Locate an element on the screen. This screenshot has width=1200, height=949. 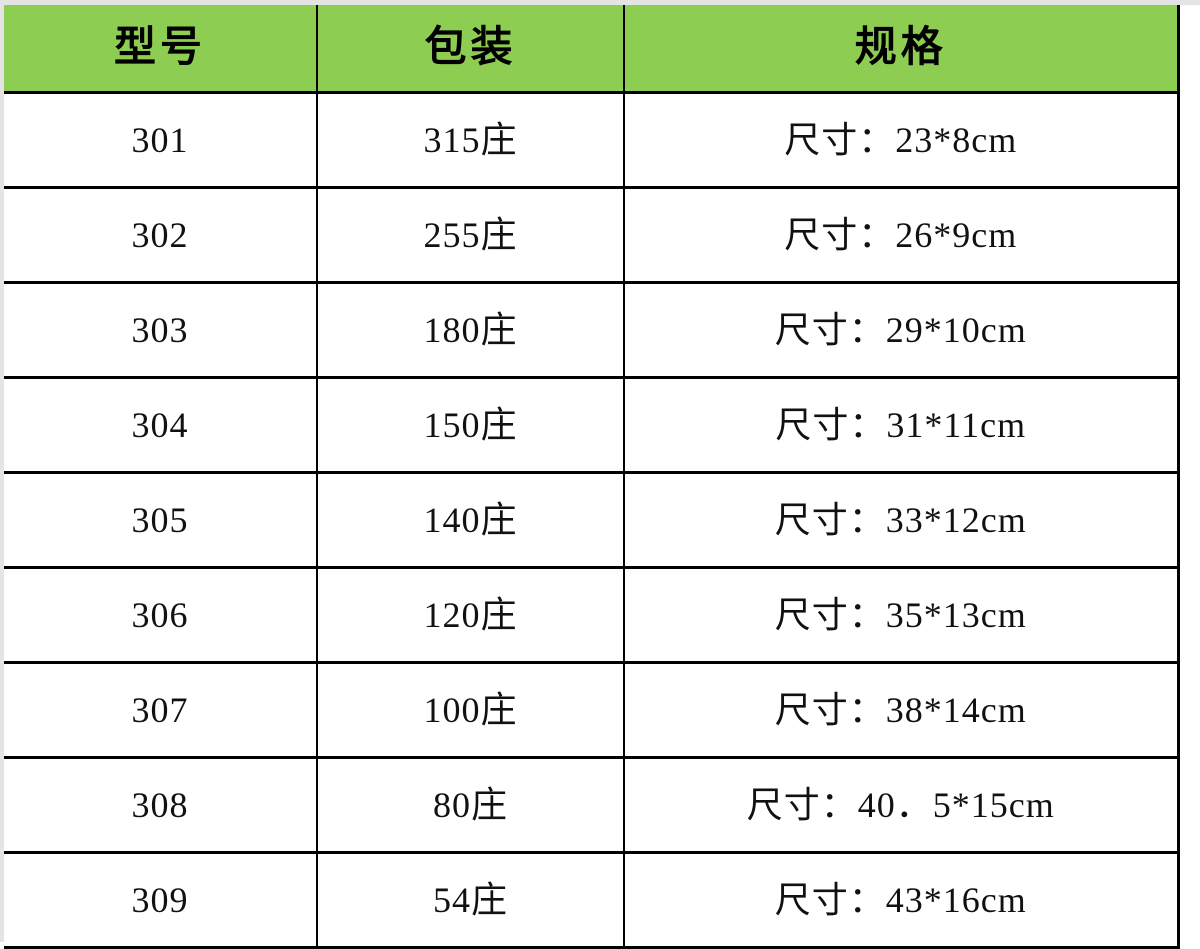
table-row: 304 150庄 尺寸：31*11cm is located at coordinates (591, 425).